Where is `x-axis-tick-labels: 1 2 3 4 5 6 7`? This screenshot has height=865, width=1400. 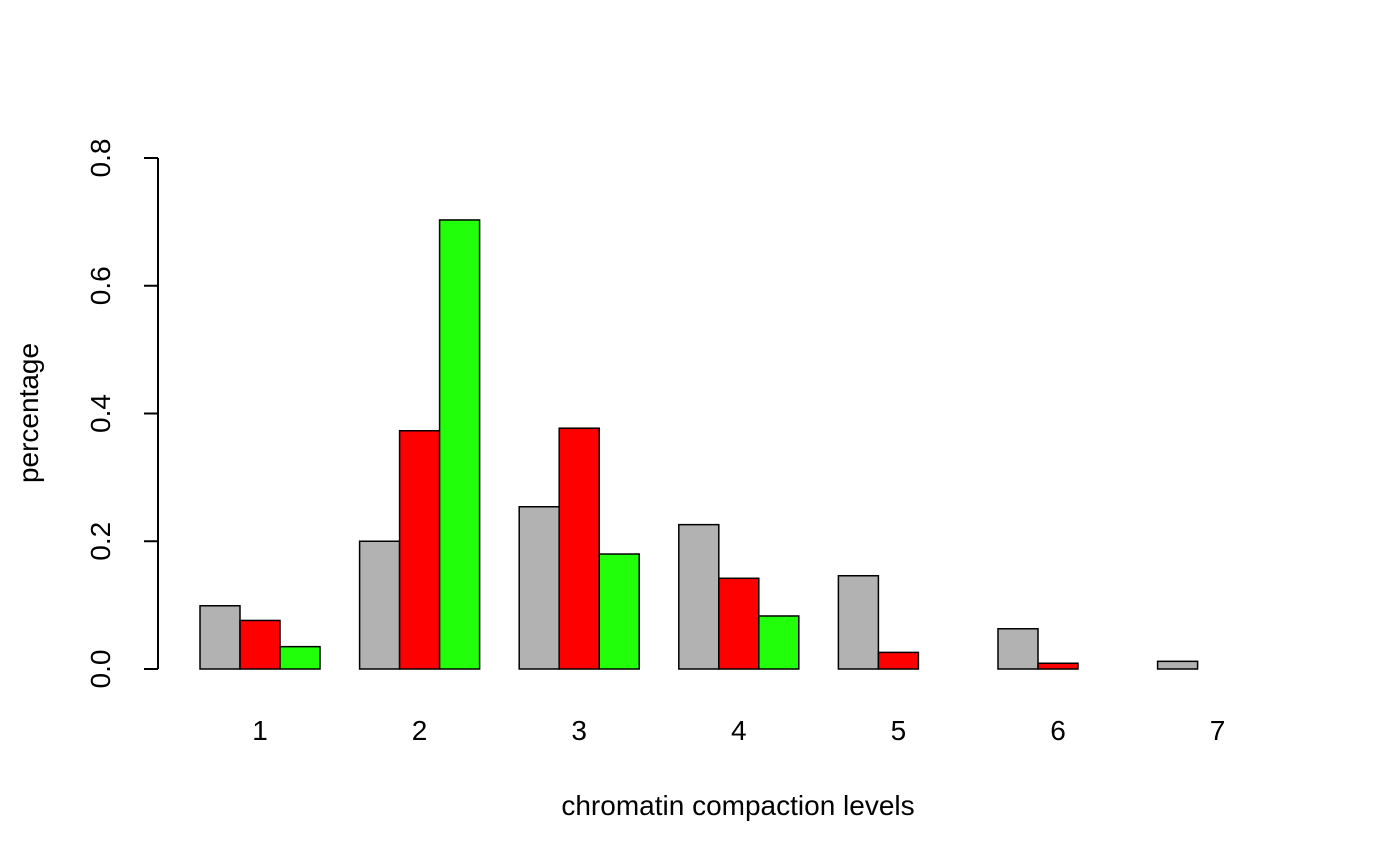 x-axis-tick-labels: 1 2 3 4 5 6 7 is located at coordinates (738, 730).